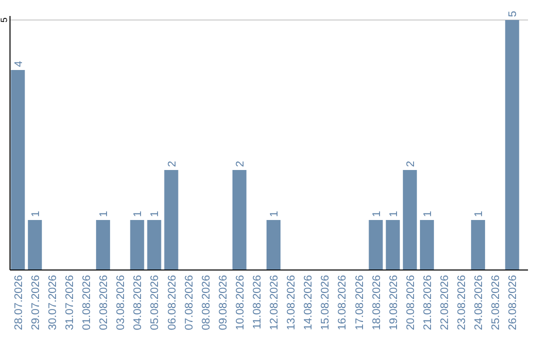 The width and height of the screenshot is (540, 340). Describe the element at coordinates (342, 302) in the screenshot. I see `x-tick-label: 16.08.2026` at that location.